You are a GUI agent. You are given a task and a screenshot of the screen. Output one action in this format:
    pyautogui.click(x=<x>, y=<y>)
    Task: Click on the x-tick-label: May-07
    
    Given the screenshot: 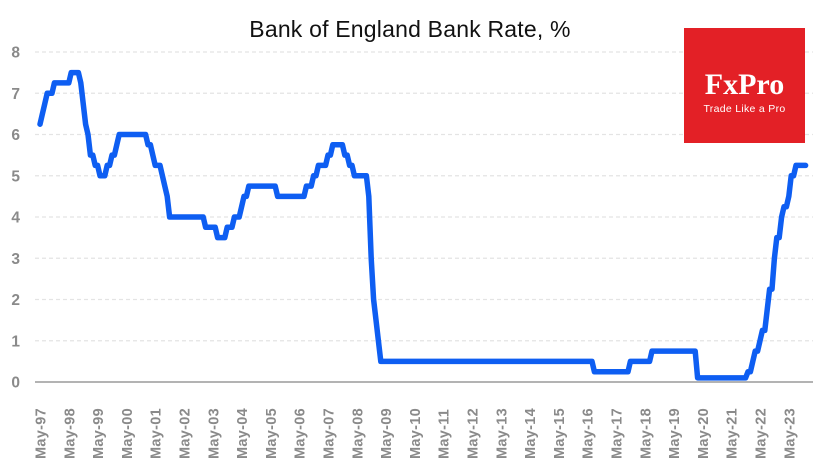 What is the action you would take?
    pyautogui.click(x=330, y=433)
    